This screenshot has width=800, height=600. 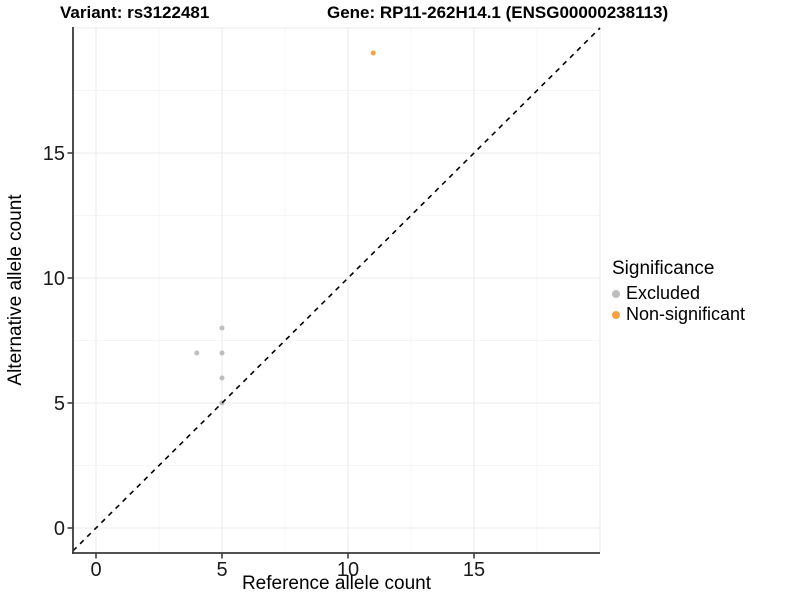 I want to click on non-significant-dot-icon, so click(x=616, y=314).